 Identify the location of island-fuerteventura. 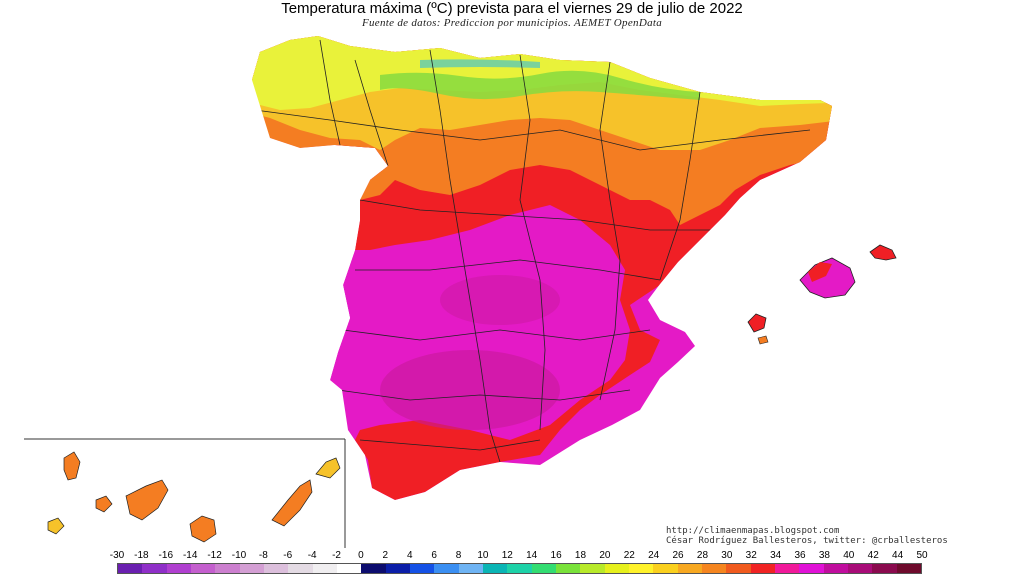
(292, 503).